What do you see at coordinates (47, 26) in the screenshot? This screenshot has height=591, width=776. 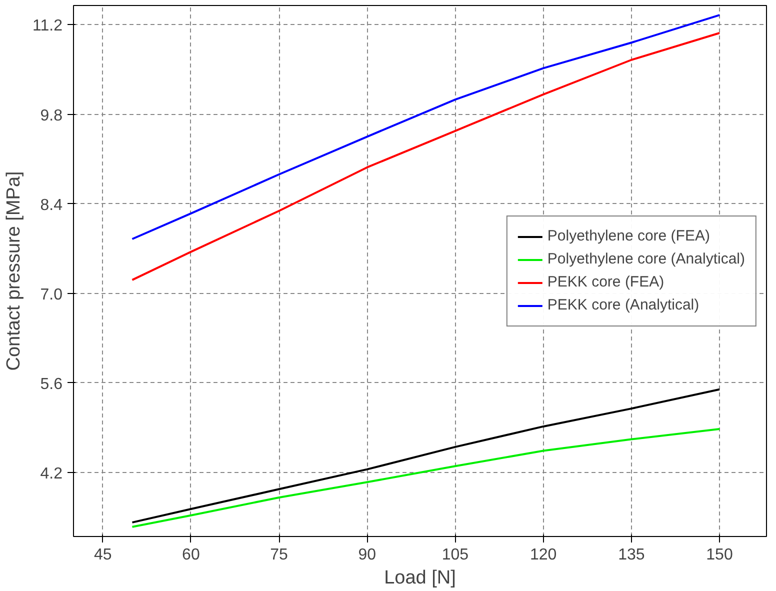 I see `y-tick-label: 11.2` at bounding box center [47, 26].